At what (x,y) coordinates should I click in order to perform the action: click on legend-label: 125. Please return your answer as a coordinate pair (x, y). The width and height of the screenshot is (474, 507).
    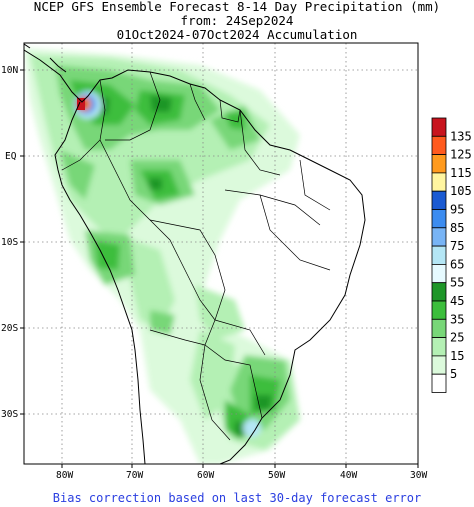
    Looking at the image, I should click on (461, 155).